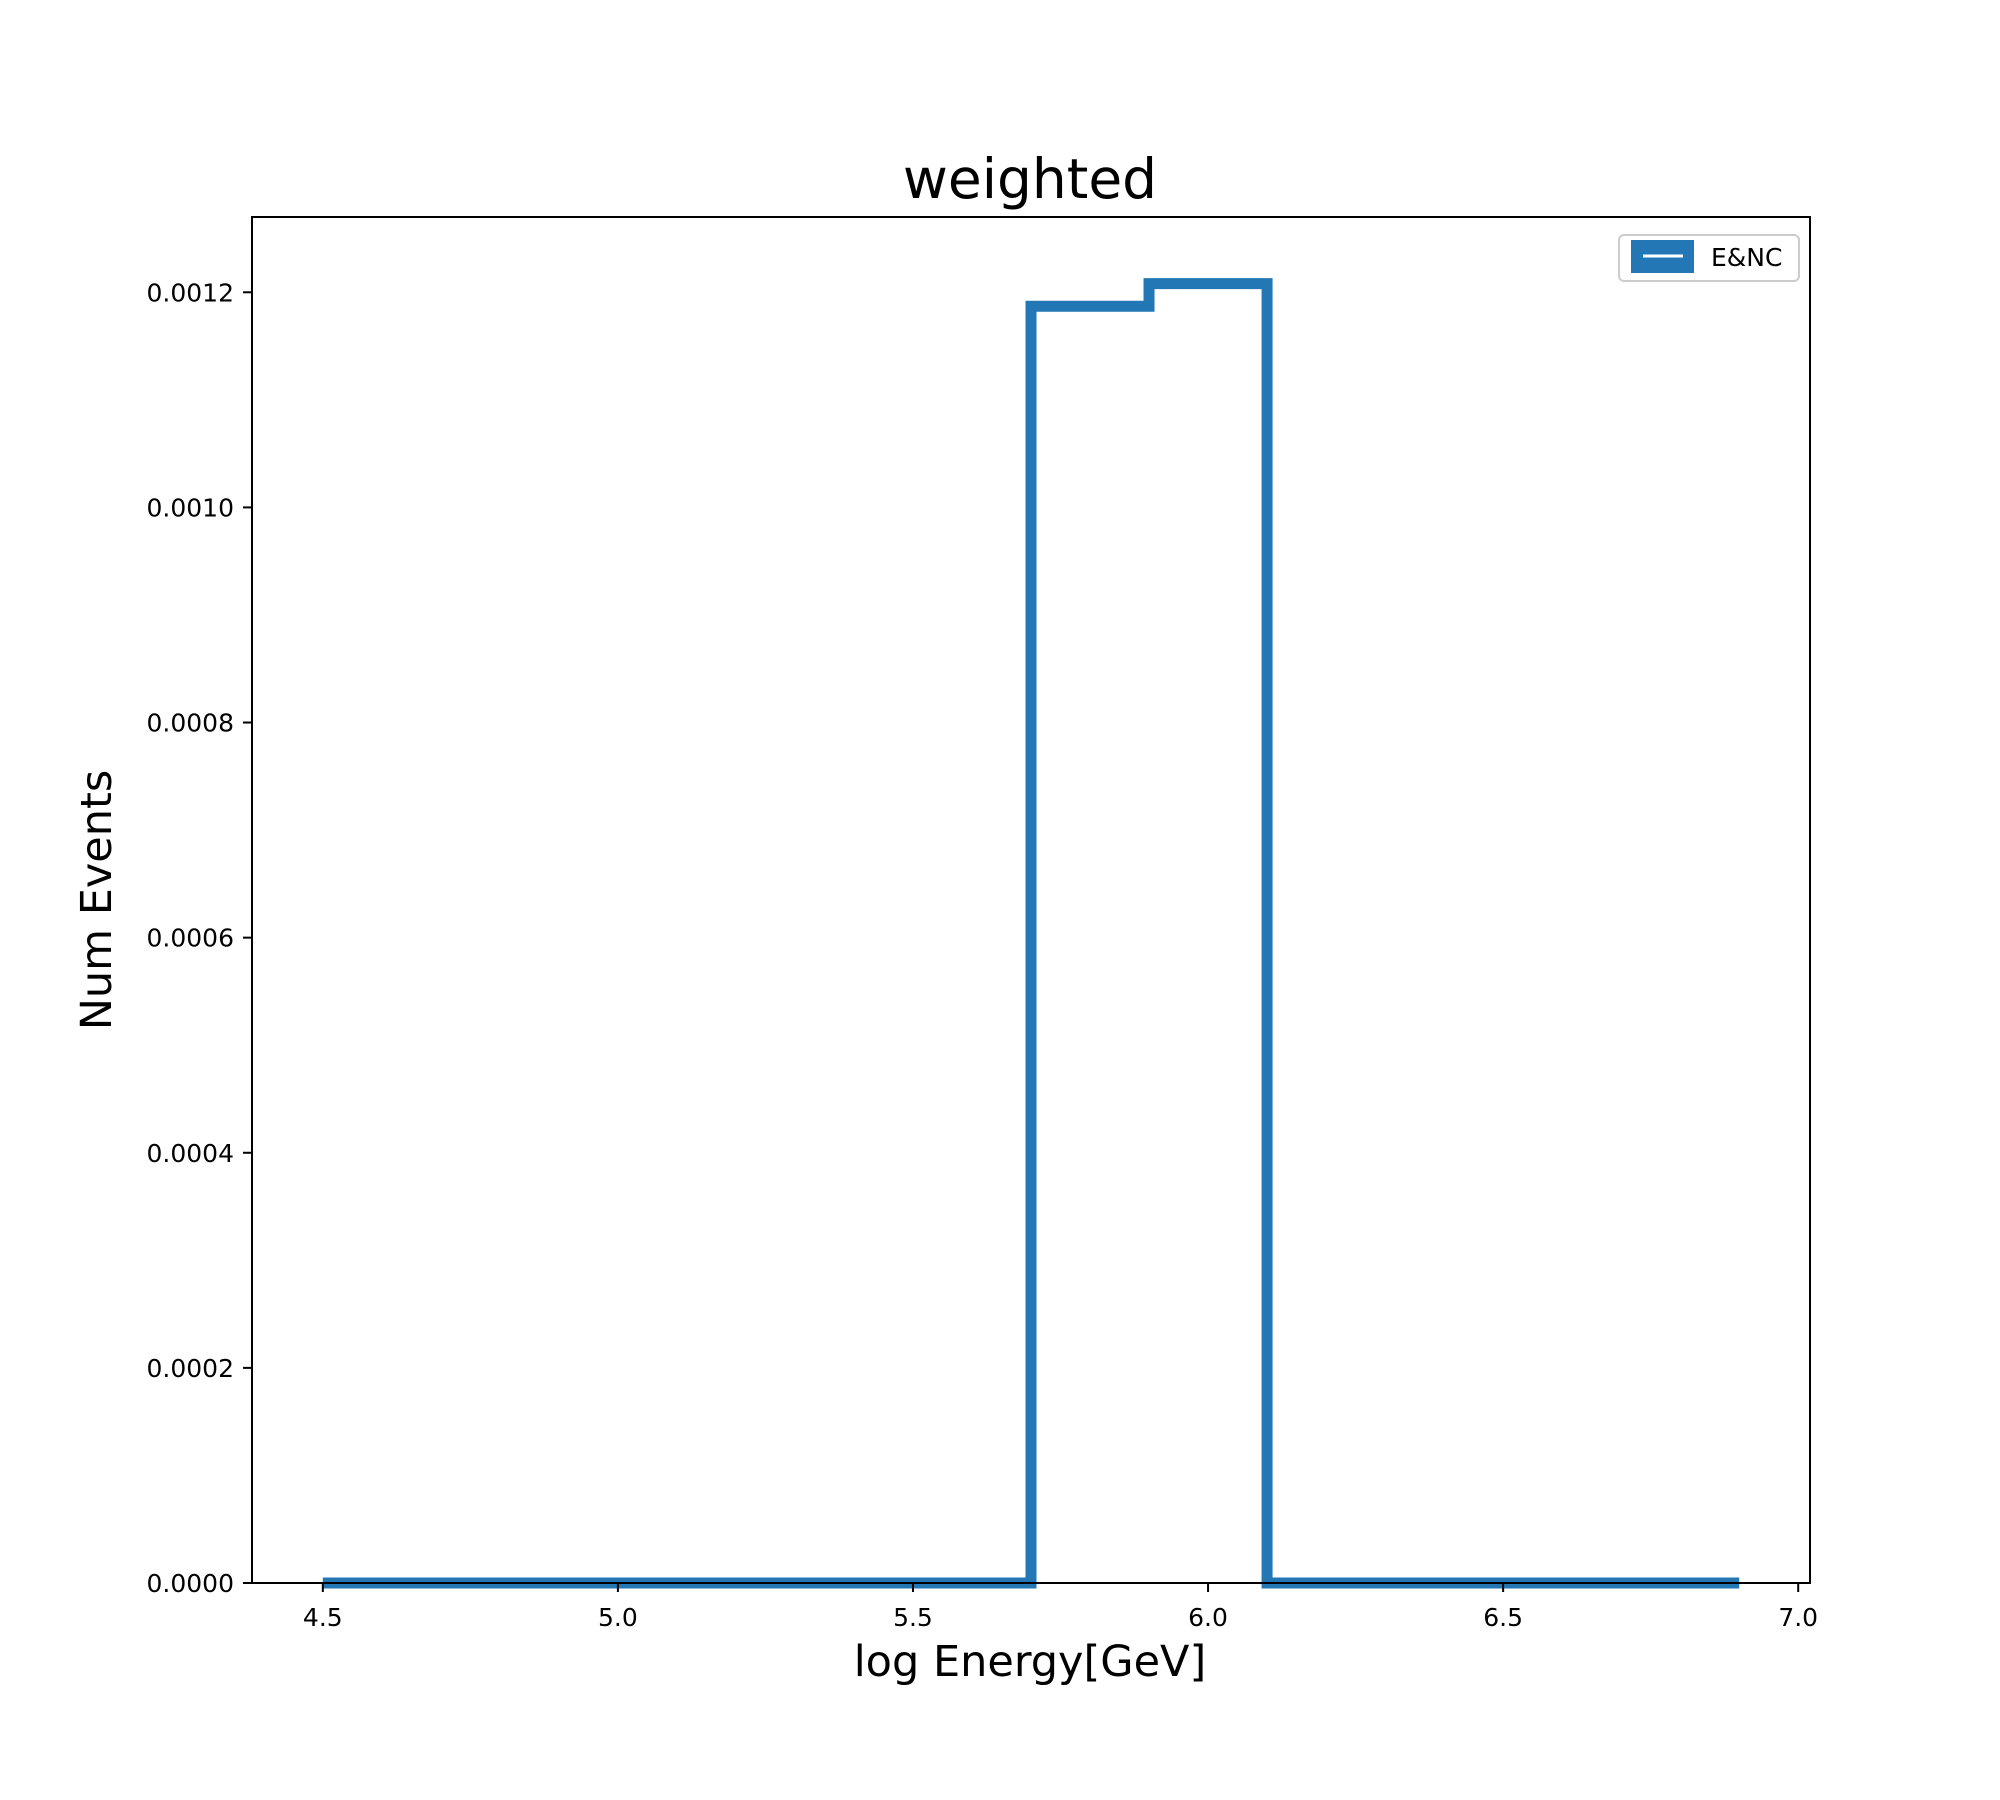 The image size is (2000, 1800). What do you see at coordinates (1503, 1617) in the screenshot?
I see `x-tick-label: 6.5` at bounding box center [1503, 1617].